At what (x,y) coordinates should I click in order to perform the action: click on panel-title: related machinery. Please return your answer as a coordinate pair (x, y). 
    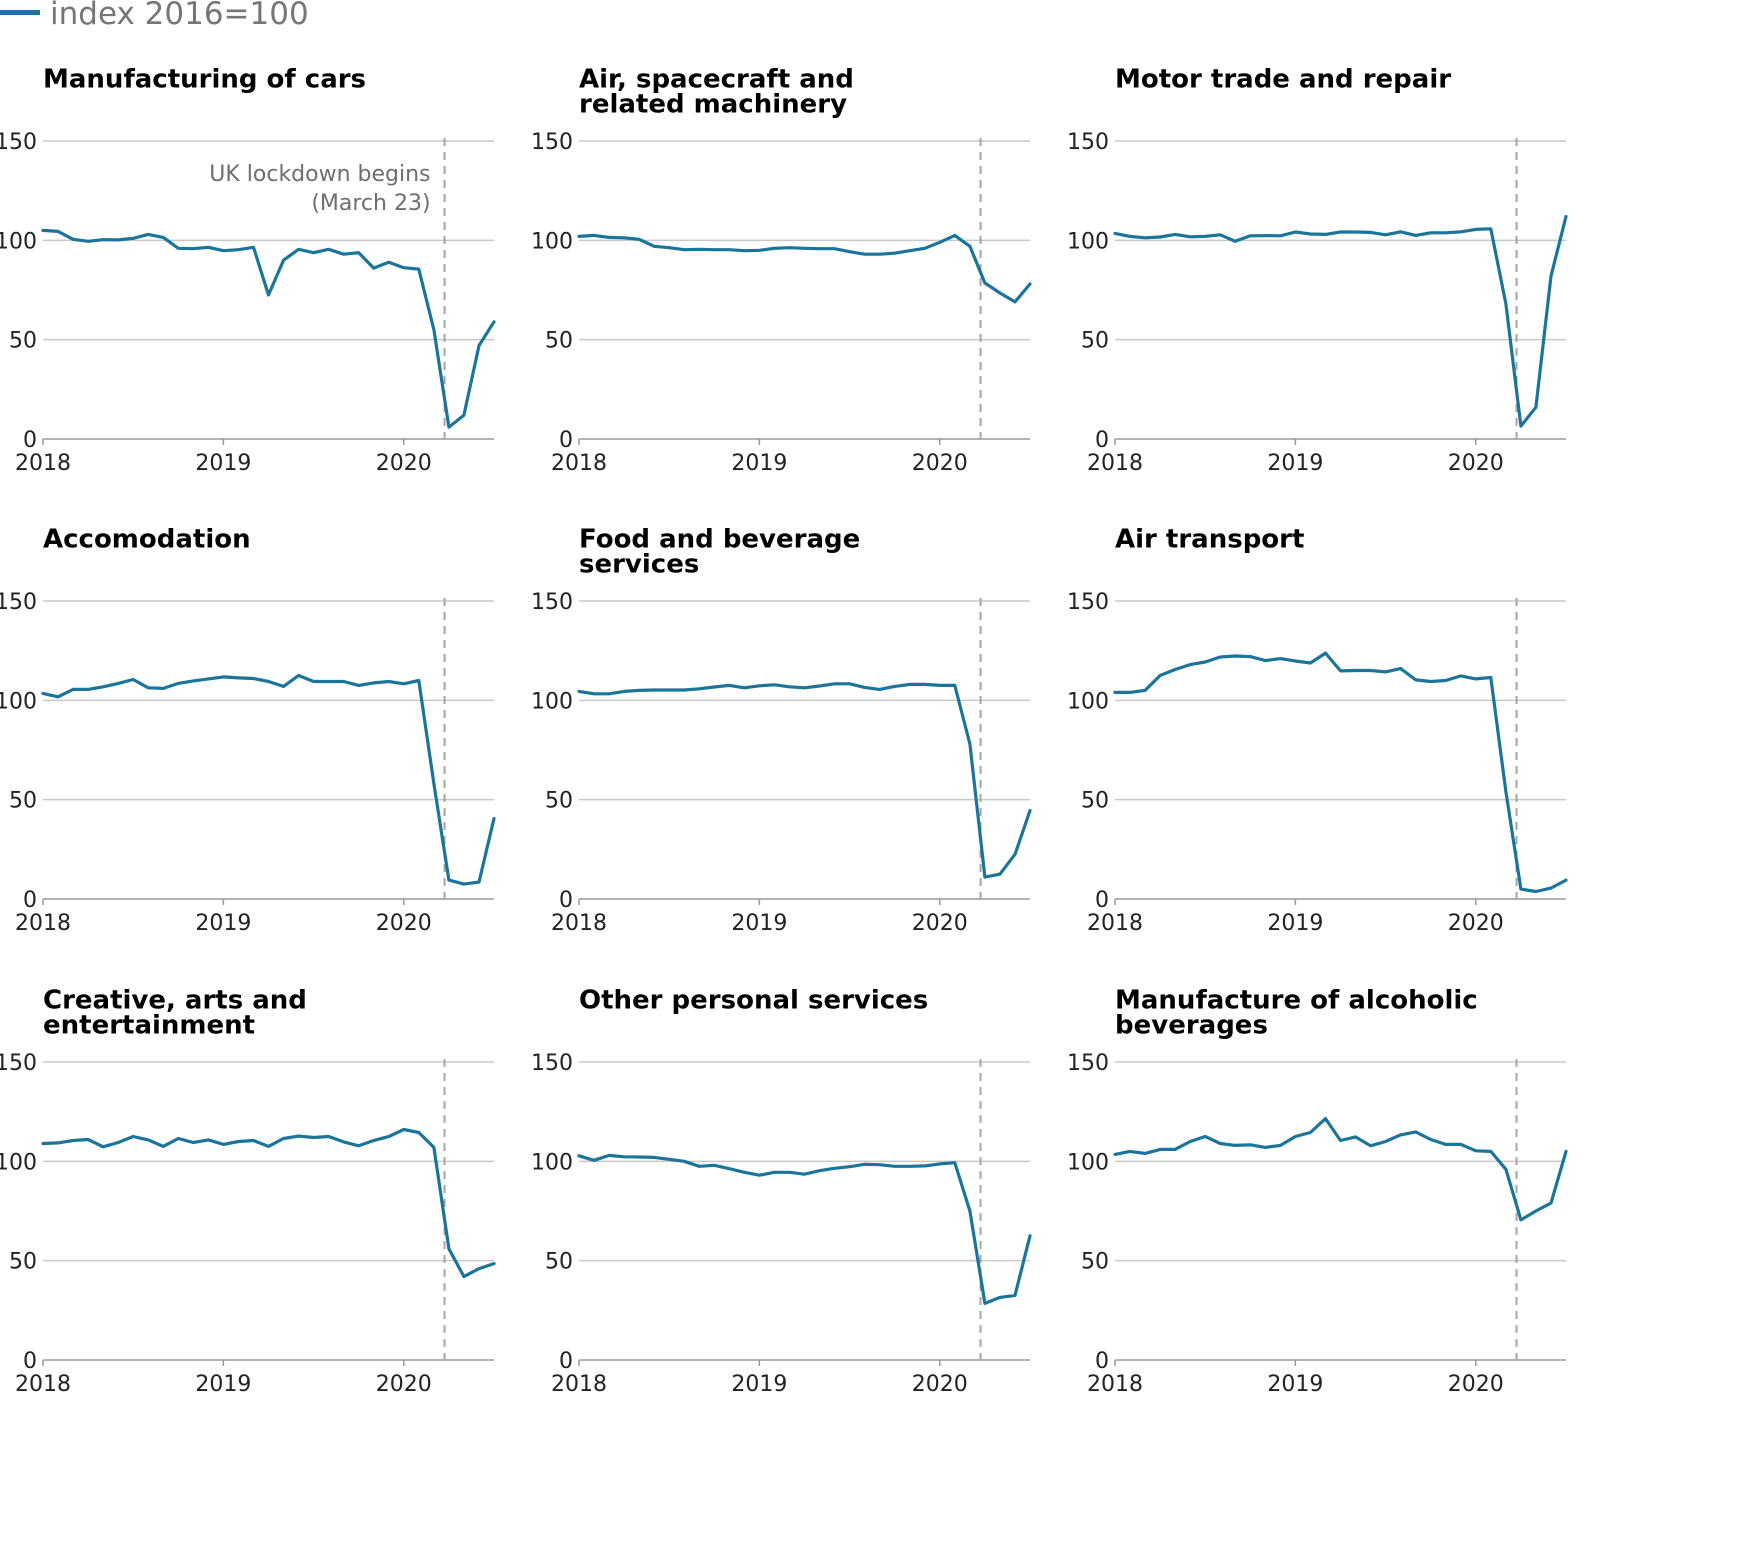
    Looking at the image, I should click on (713, 105).